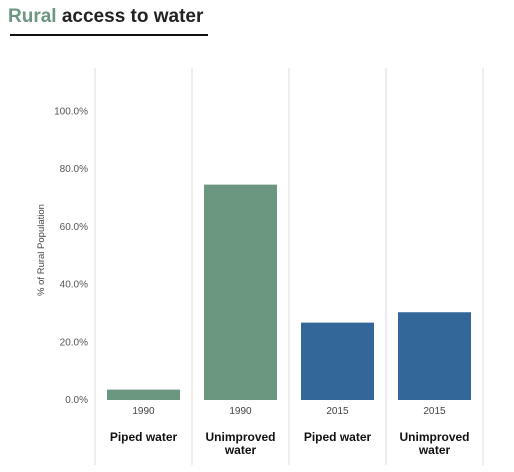 This screenshot has width=514, height=472. I want to click on y-tick-label: 80.0%, so click(74, 169).